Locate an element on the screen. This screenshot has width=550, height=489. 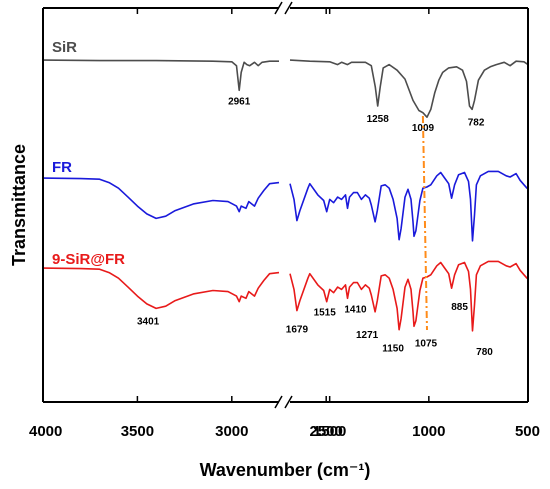
x-tick-label: 1000 is located at coordinates (428, 431).